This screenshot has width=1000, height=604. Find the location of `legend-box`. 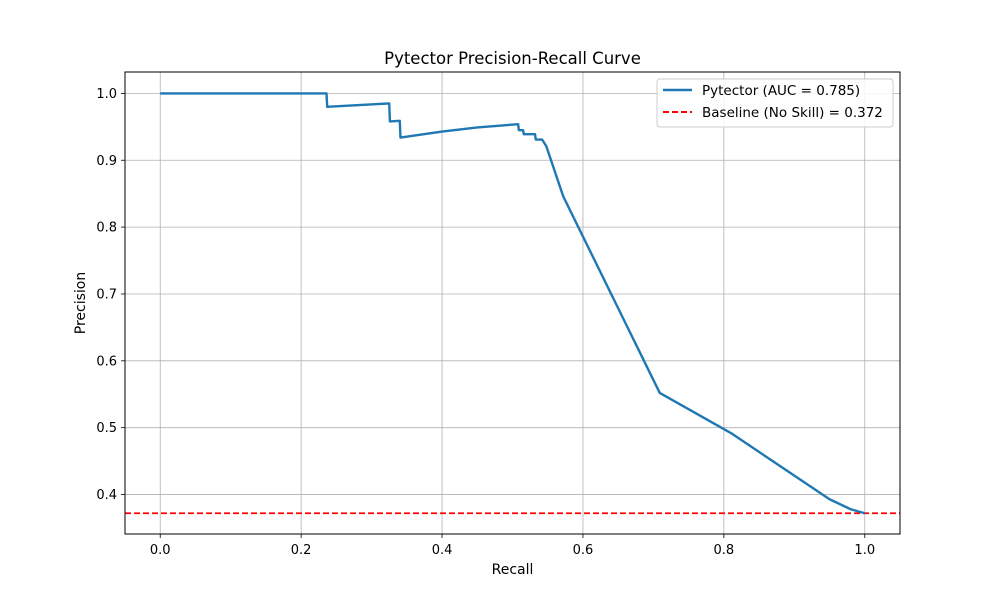

legend-box is located at coordinates (775, 103).